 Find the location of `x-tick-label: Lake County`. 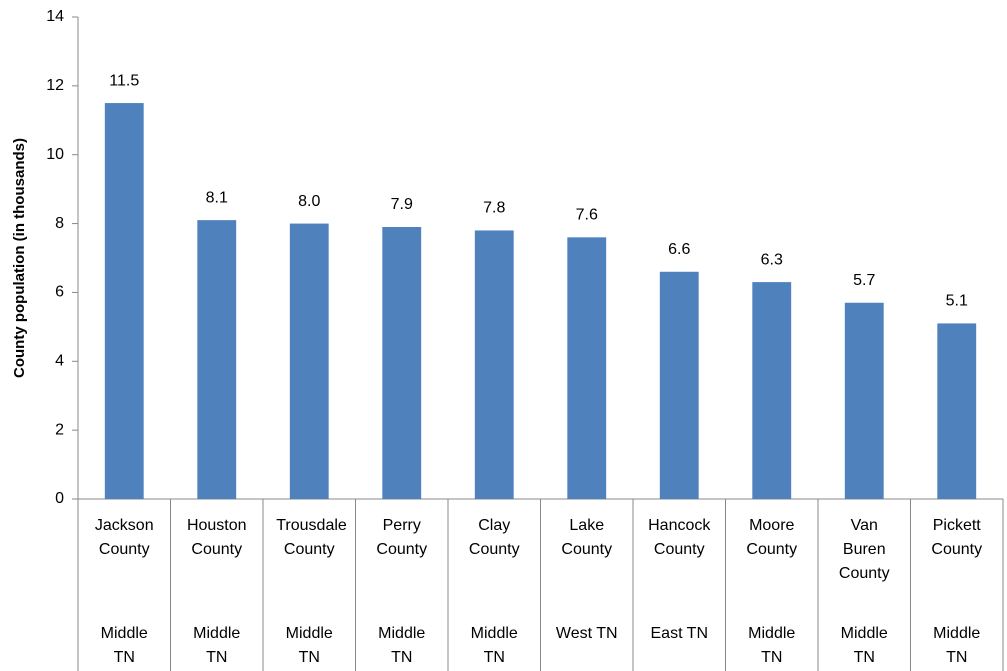

x-tick-label: Lake County is located at coordinates (587, 537).